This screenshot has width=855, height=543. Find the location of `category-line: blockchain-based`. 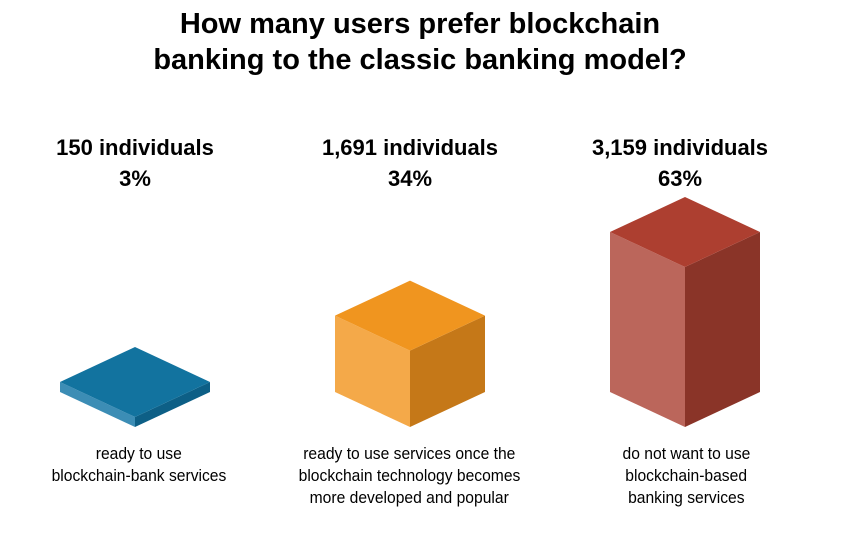

category-line: blockchain-based is located at coordinates (686, 475).